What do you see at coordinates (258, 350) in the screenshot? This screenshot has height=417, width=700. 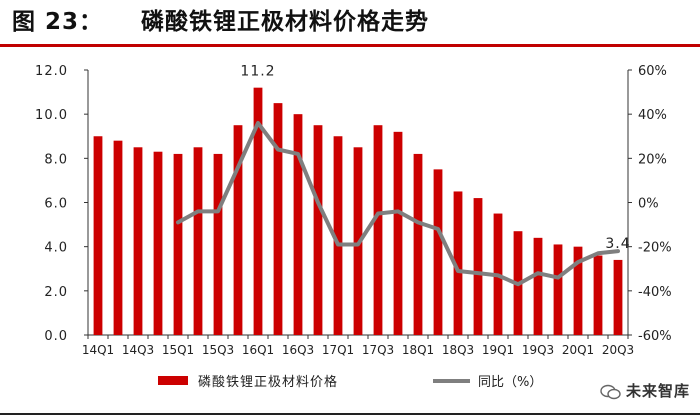 I see `x-tick-label: 16Q1` at bounding box center [258, 350].